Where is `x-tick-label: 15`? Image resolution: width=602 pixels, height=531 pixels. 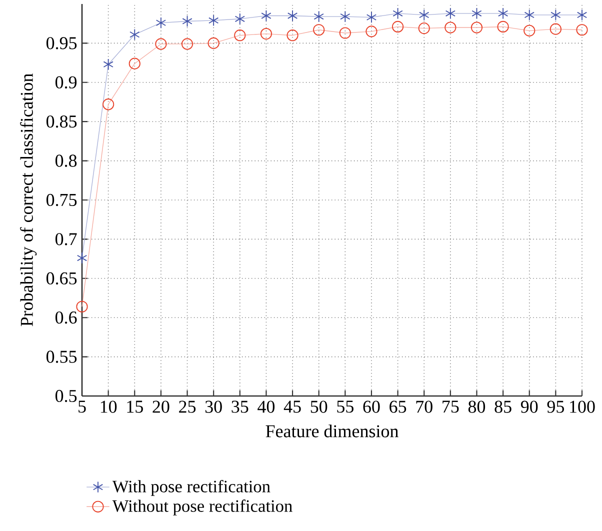
x-tick-label: 15 is located at coordinates (135, 406).